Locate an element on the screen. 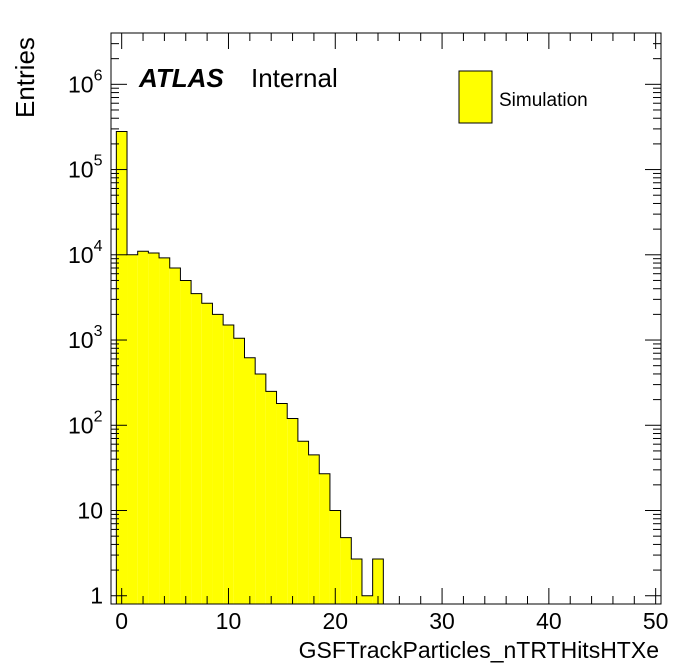  x-tick-label: 10 is located at coordinates (229, 621).